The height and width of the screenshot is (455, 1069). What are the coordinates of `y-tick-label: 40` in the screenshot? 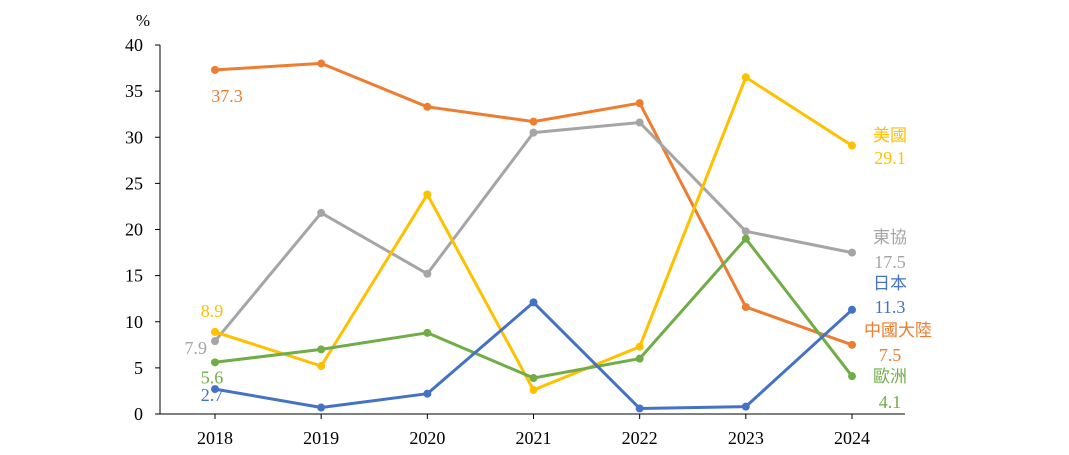 It's located at (134, 45).